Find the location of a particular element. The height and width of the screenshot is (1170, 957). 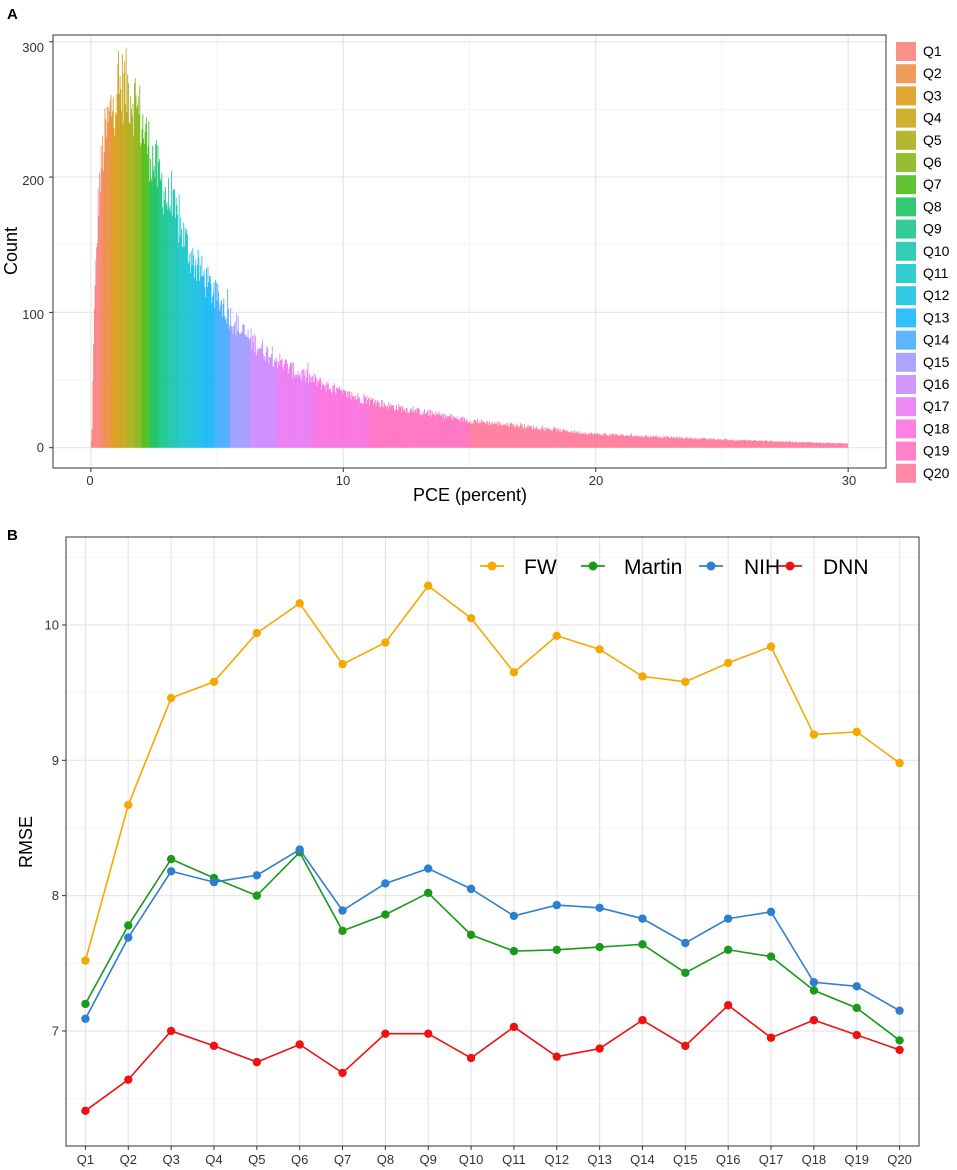

legend-label: Q13 is located at coordinates (936, 317).